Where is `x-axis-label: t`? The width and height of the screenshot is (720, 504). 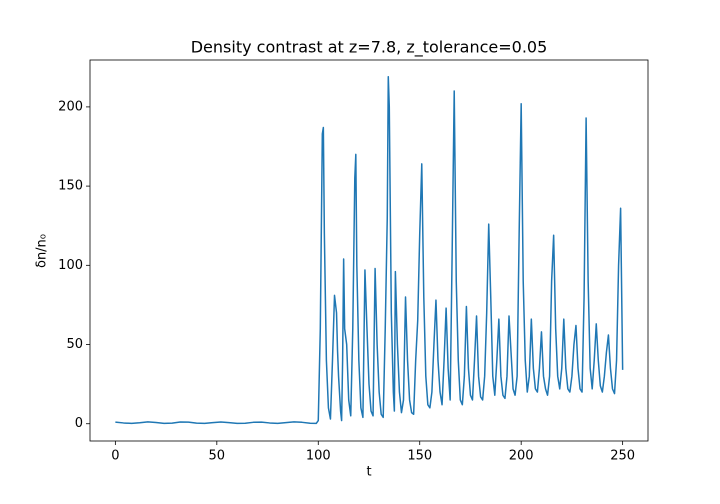
x-axis-label: t is located at coordinates (368, 472).